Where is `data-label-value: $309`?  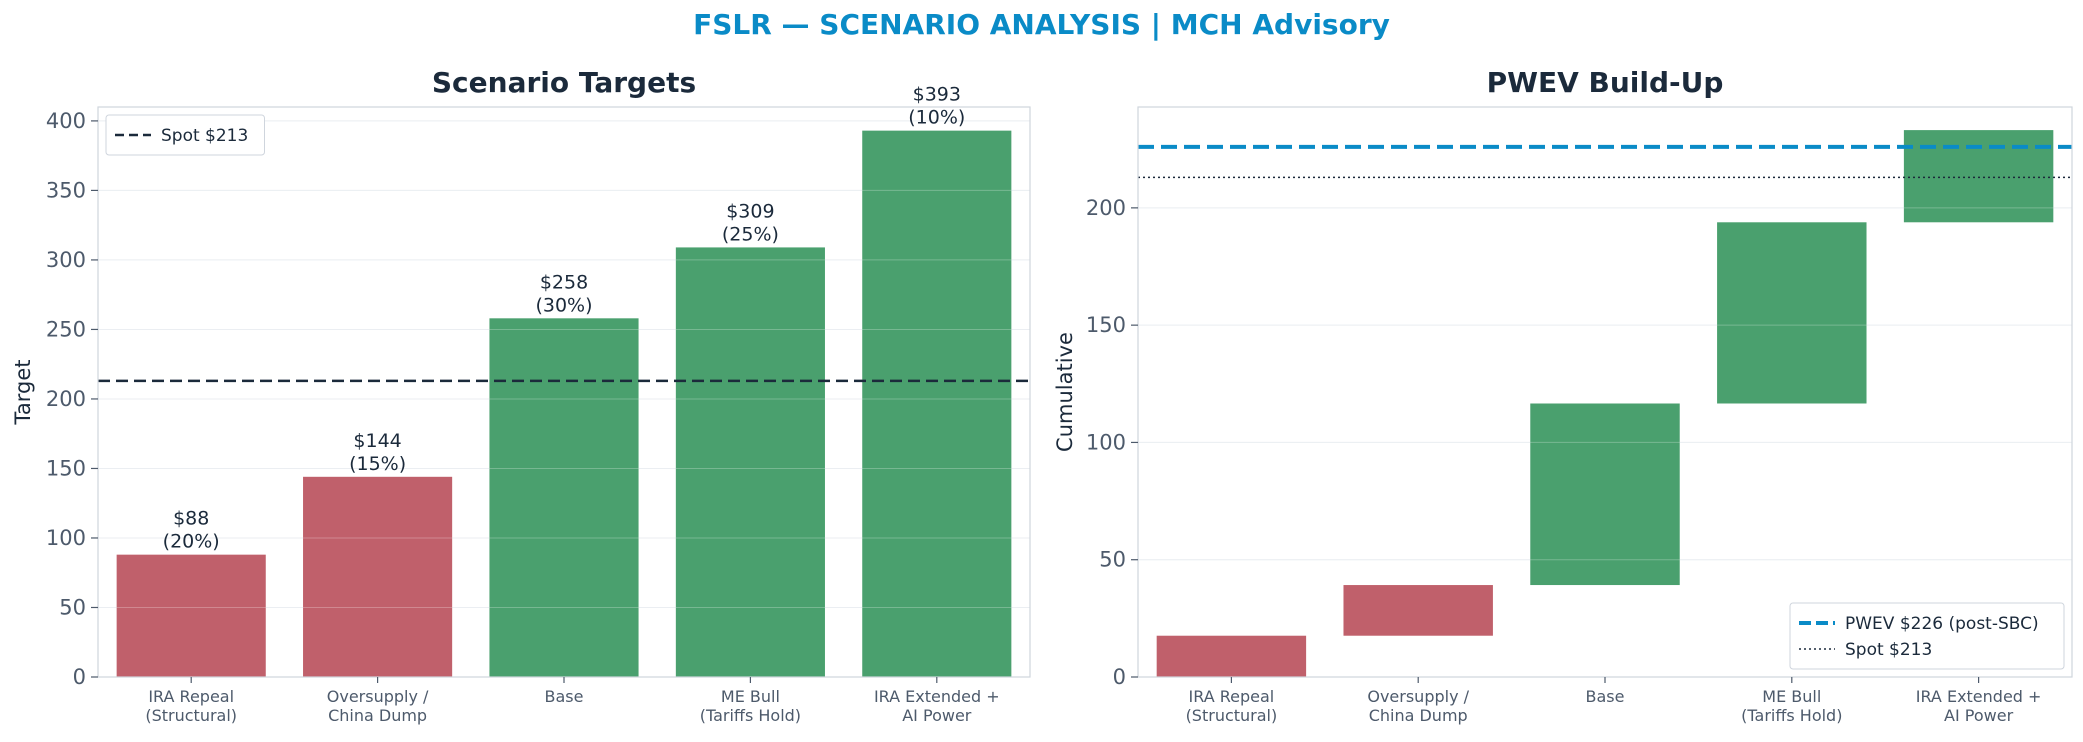
data-label-value: $309 is located at coordinates (750, 211).